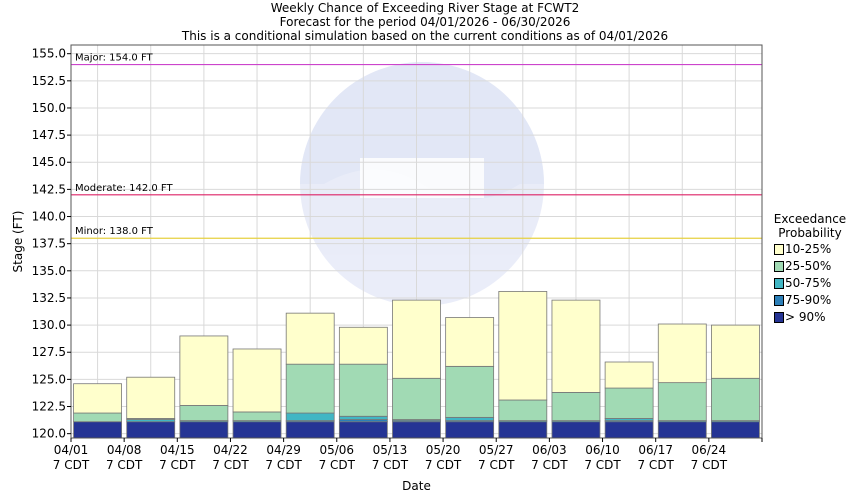 This screenshot has width=850, height=500. What do you see at coordinates (496, 450) in the screenshot?
I see `x-tick-label-date: 05/27` at bounding box center [496, 450].